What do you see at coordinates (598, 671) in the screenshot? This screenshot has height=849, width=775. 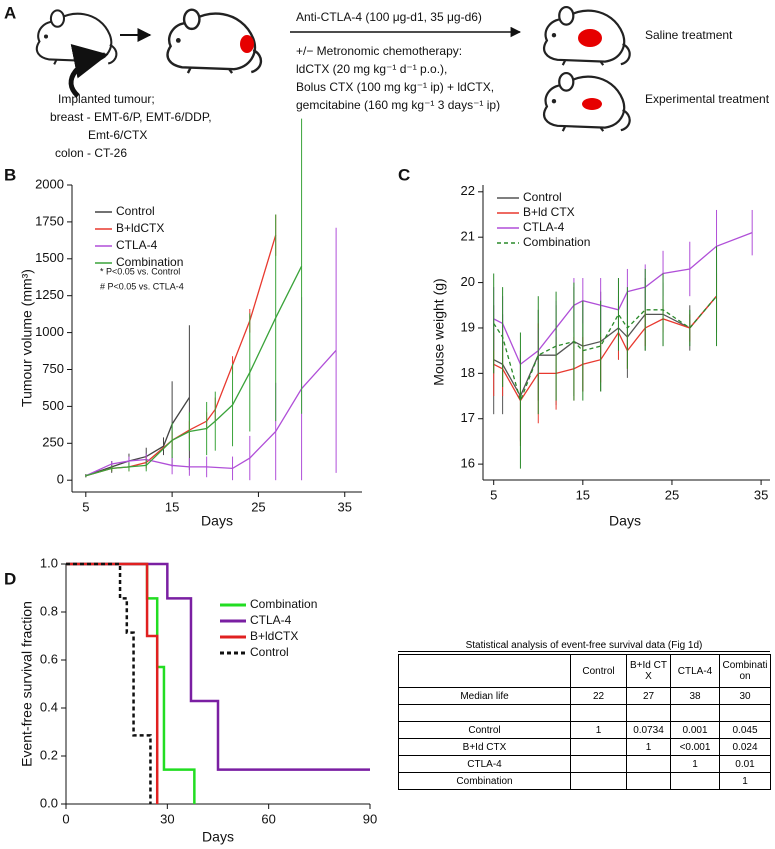 I see `column-header: Control` at bounding box center [598, 671].